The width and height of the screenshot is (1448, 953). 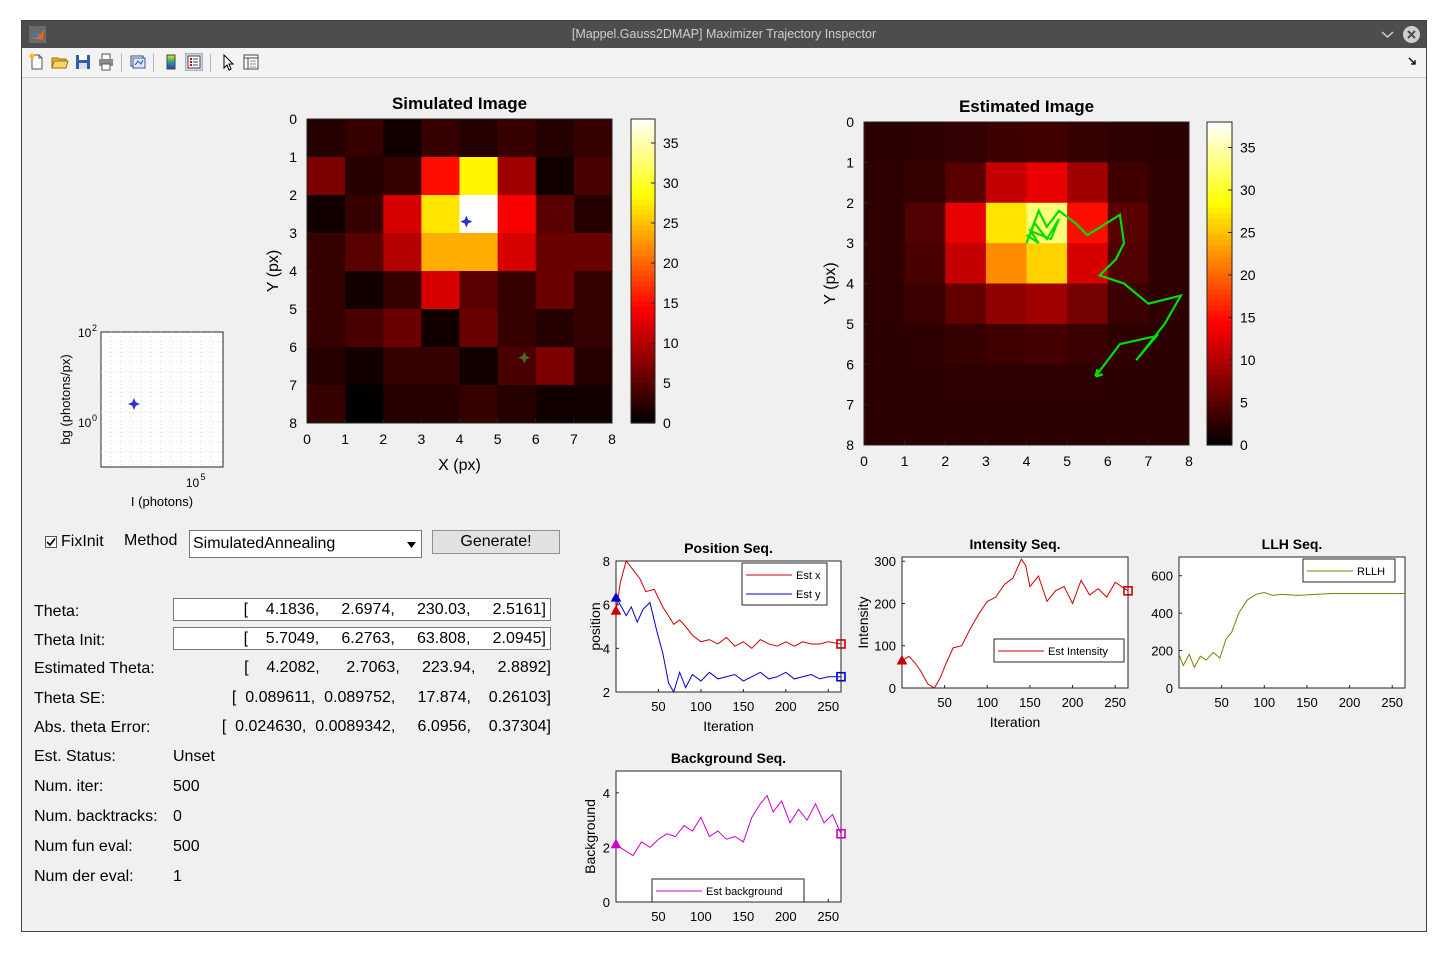 I want to click on x-axis-label: X (px), so click(x=459, y=465).